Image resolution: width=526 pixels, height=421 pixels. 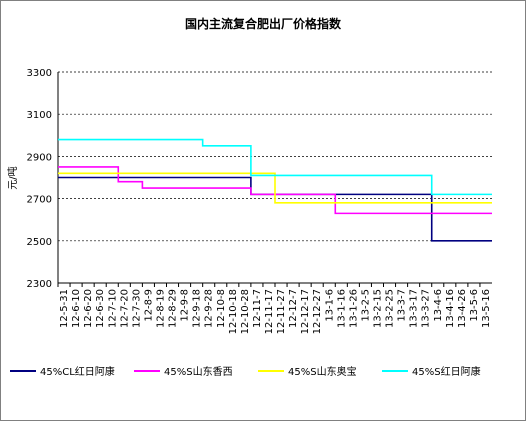 I want to click on y-tick-label: 2500, so click(x=39, y=242).